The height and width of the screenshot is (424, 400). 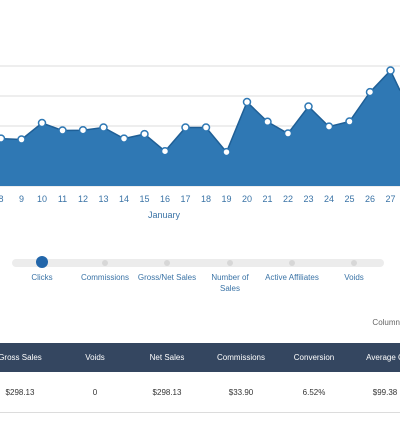 What do you see at coordinates (167, 277) in the screenshot?
I see `slider-label: Gross/Net Sales` at bounding box center [167, 277].